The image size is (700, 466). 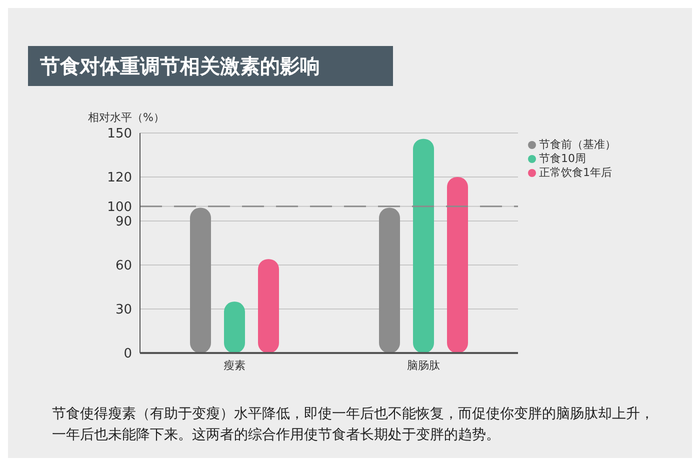 What do you see at coordinates (423, 365) in the screenshot?
I see `x-tick-label: 脑肠肽` at bounding box center [423, 365].